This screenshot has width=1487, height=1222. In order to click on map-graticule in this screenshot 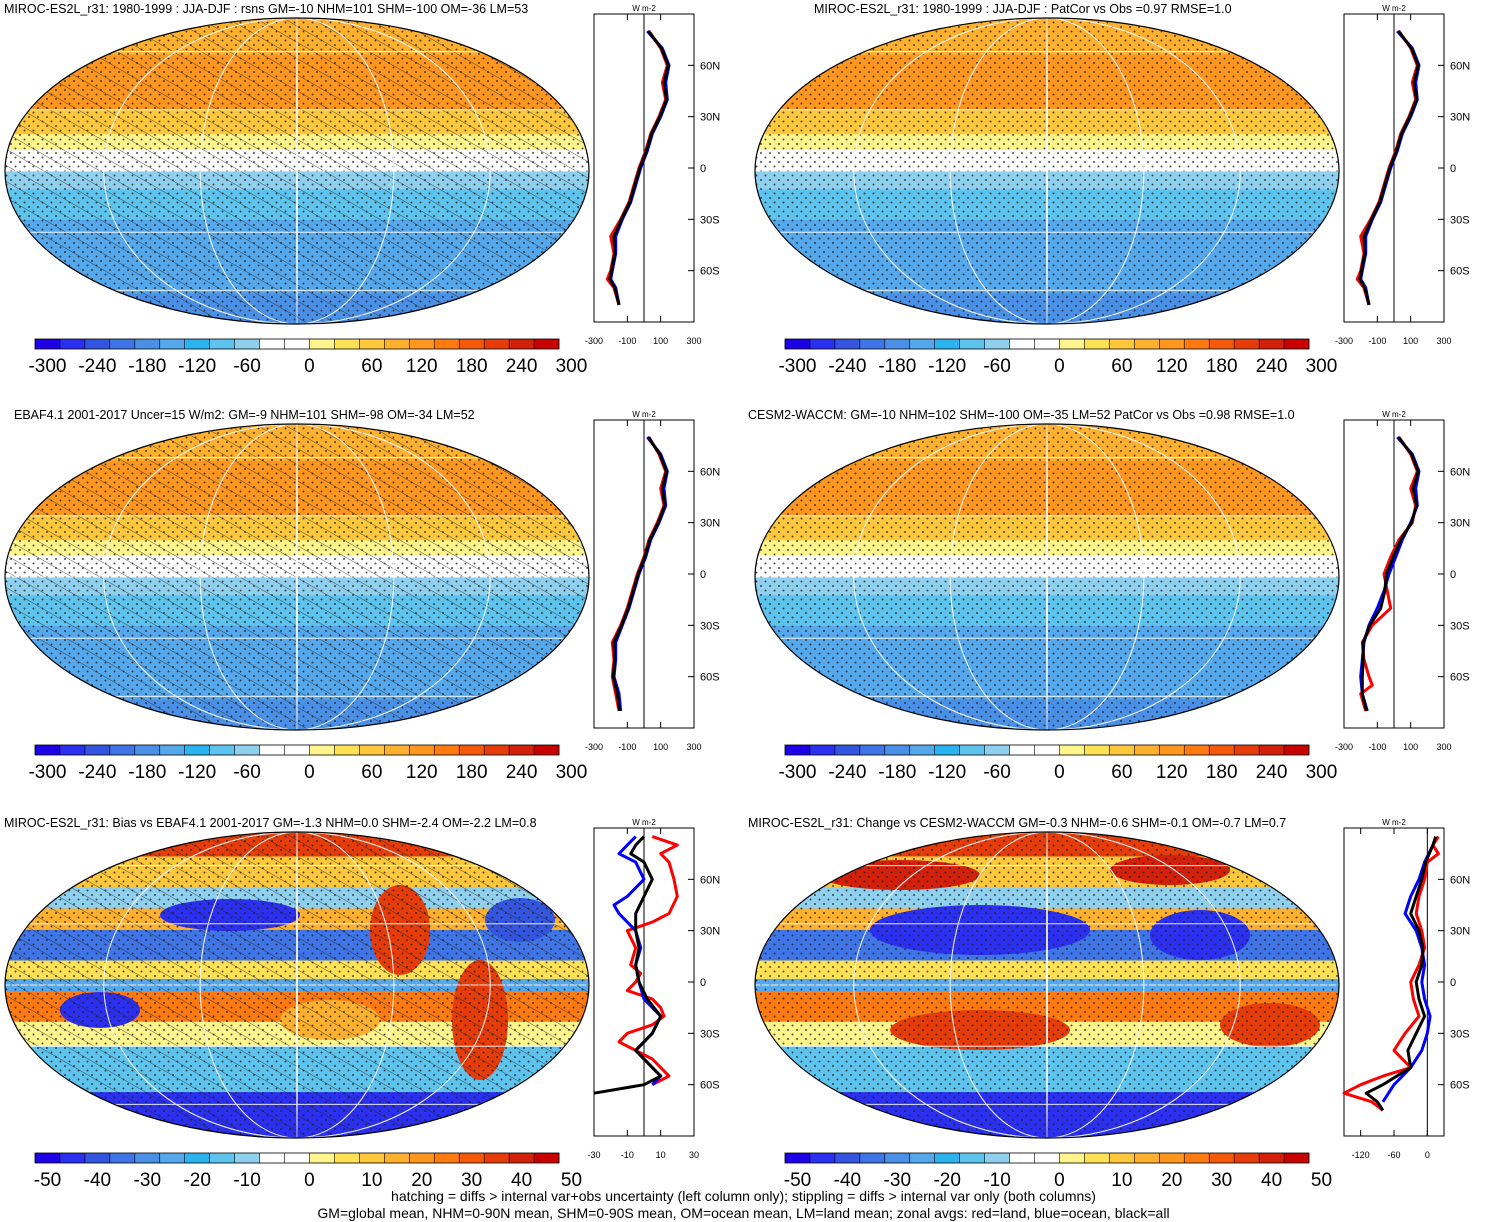, I will do `click(297, 171)`.